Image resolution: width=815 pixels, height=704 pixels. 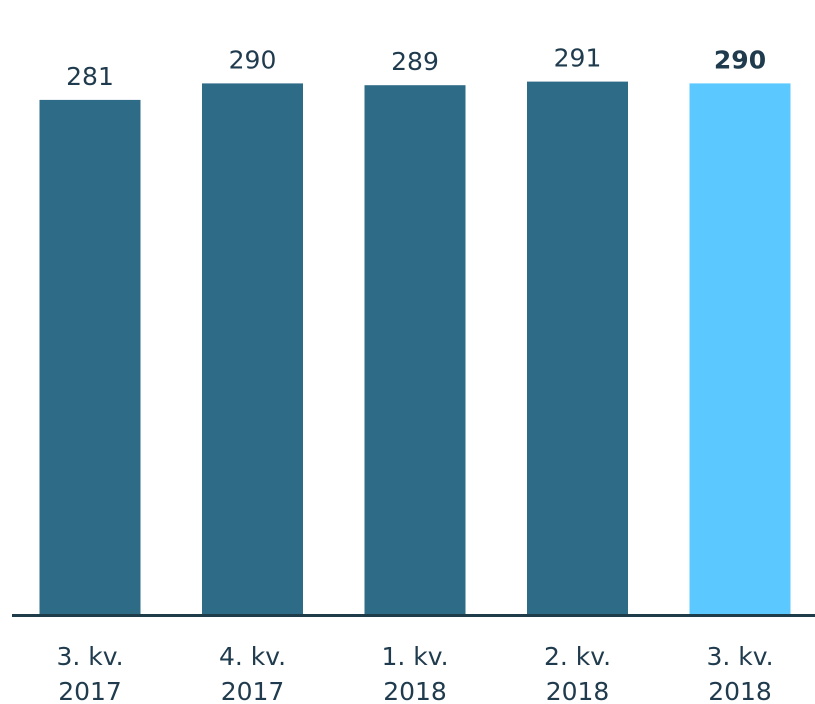 I want to click on x-tick-label-5-line-1: 3. kv., so click(x=739, y=656).